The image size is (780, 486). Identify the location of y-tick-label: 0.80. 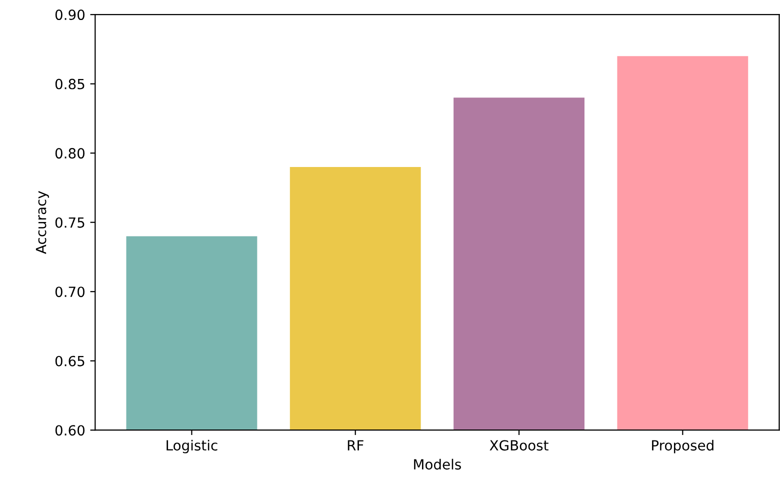
(70, 153).